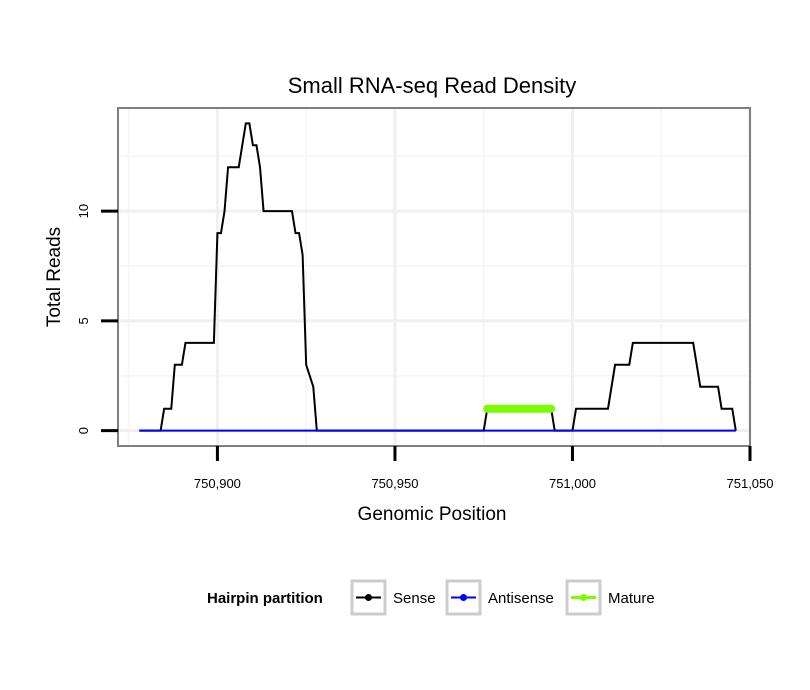 The width and height of the screenshot is (810, 690). Describe the element at coordinates (631, 598) in the screenshot. I see `legend-label: Mature` at that location.